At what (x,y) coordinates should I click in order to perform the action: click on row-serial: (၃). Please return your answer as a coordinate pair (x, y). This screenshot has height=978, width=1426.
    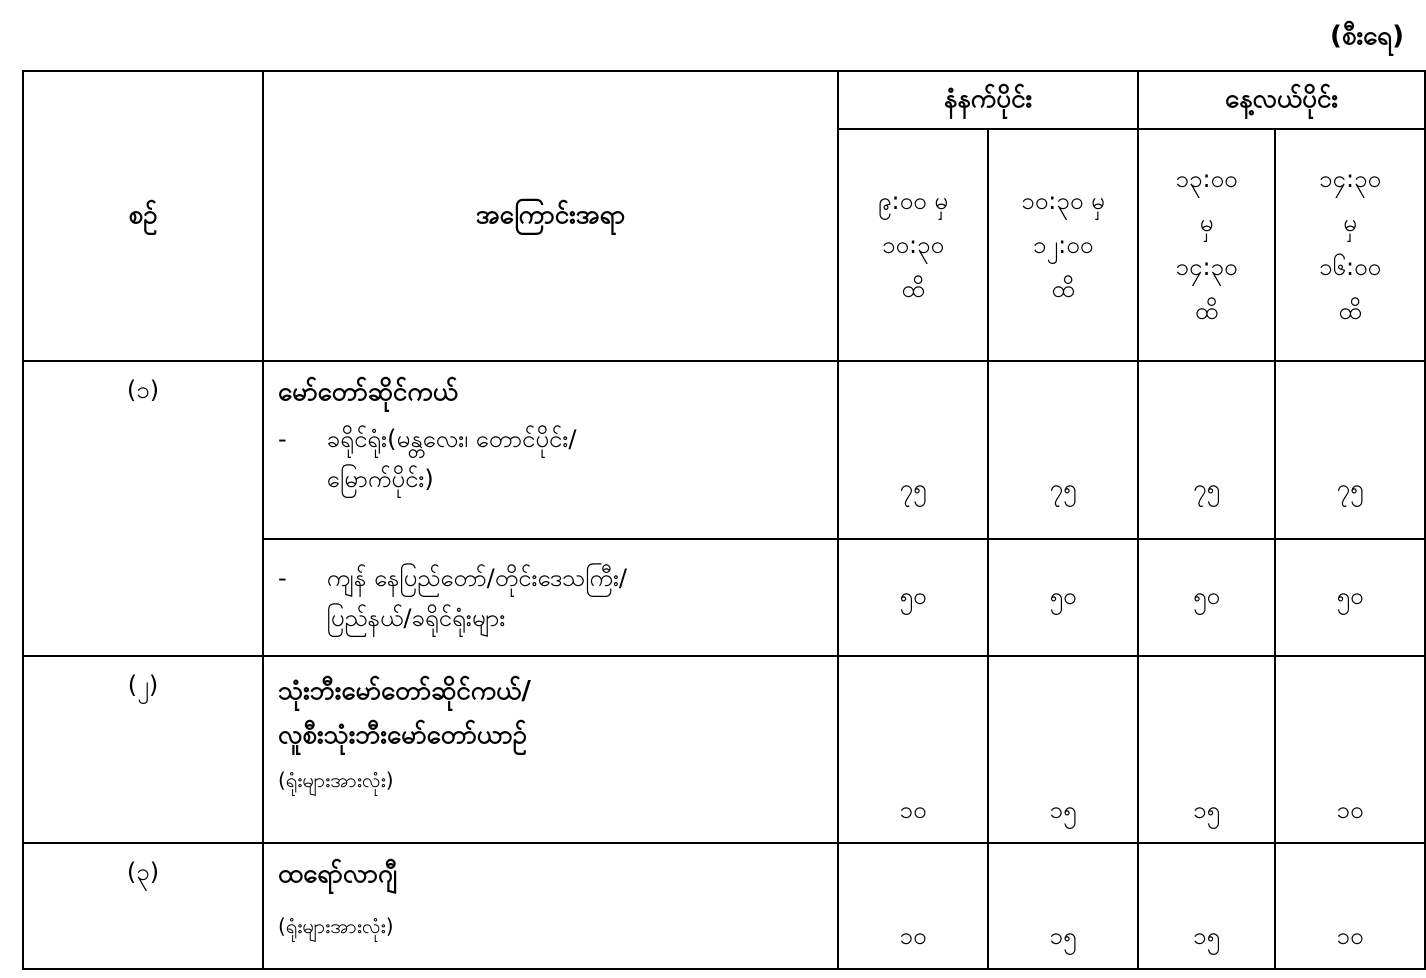
    Looking at the image, I should click on (143, 906).